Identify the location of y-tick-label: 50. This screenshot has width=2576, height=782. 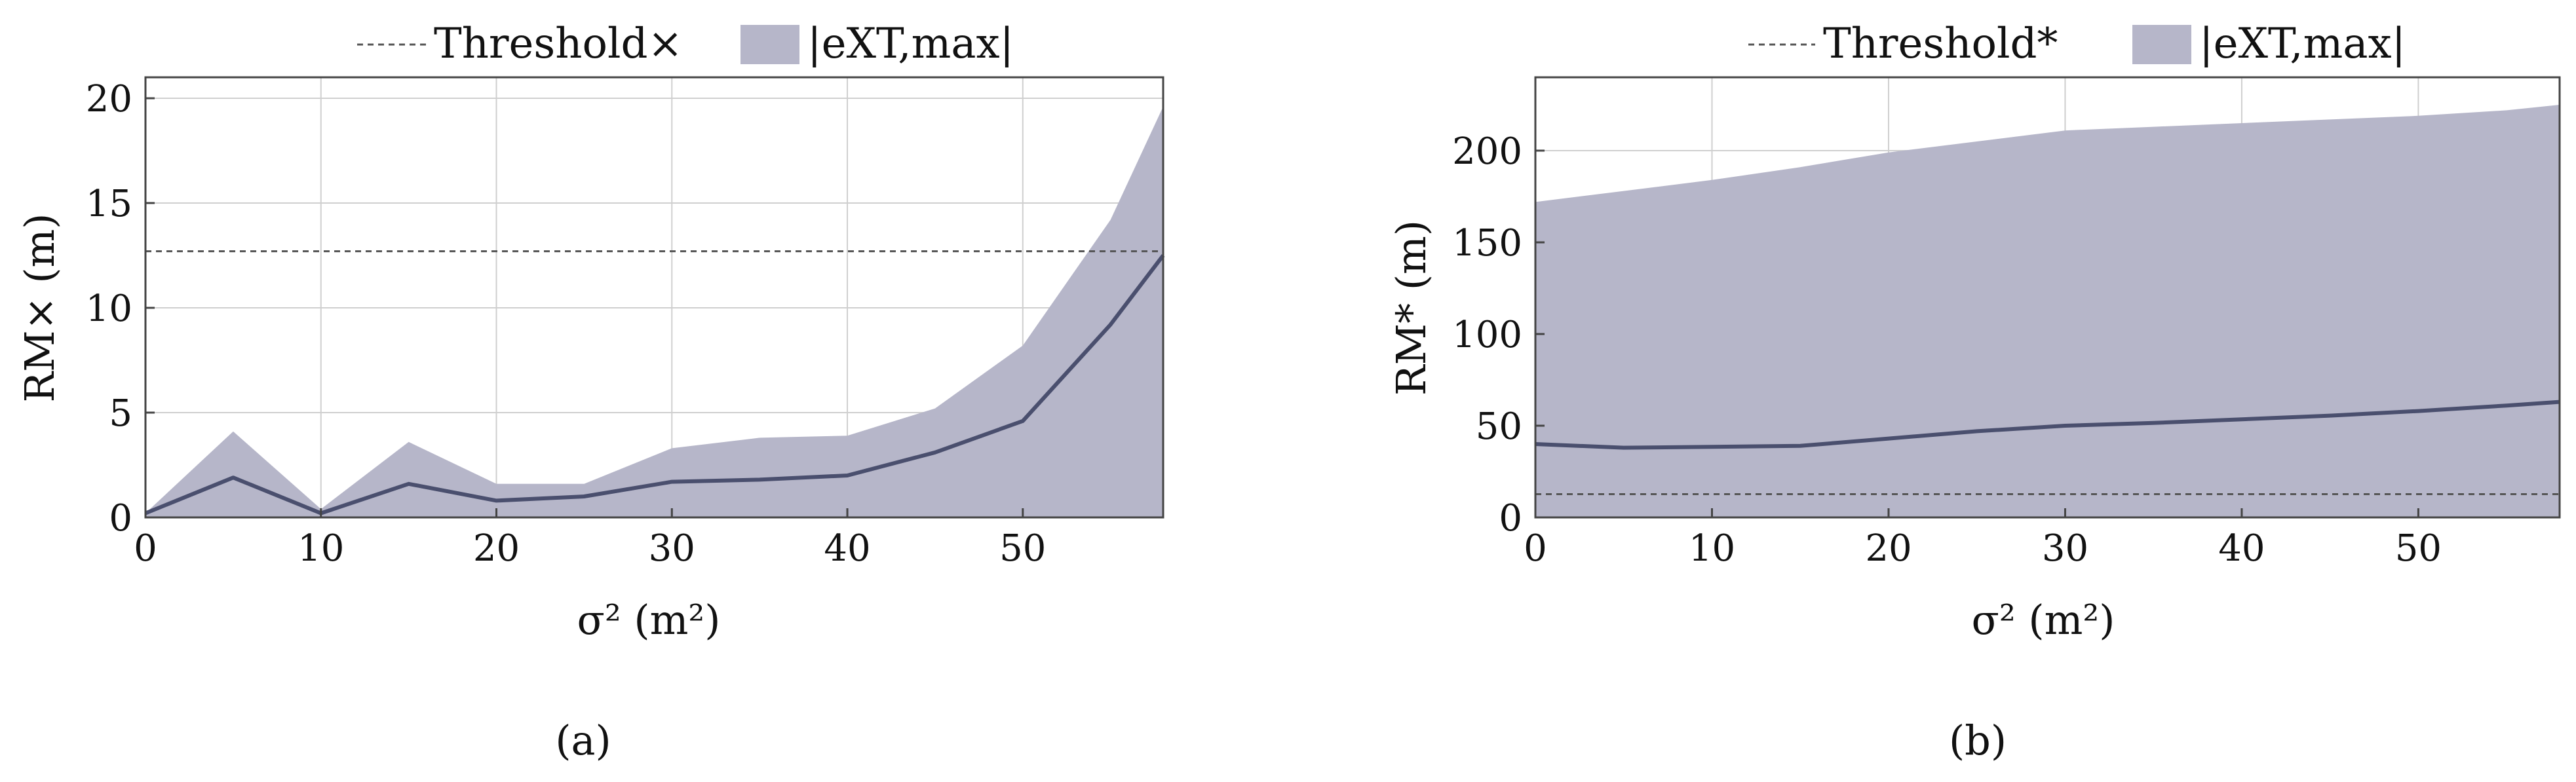
(1499, 426).